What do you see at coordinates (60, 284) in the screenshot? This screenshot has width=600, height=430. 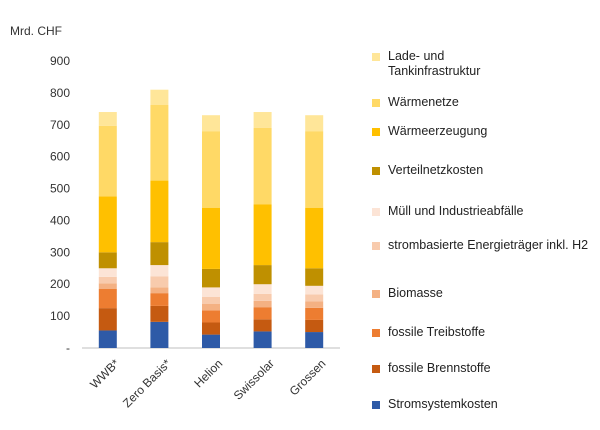 I see `y-tick-label: 200` at bounding box center [60, 284].